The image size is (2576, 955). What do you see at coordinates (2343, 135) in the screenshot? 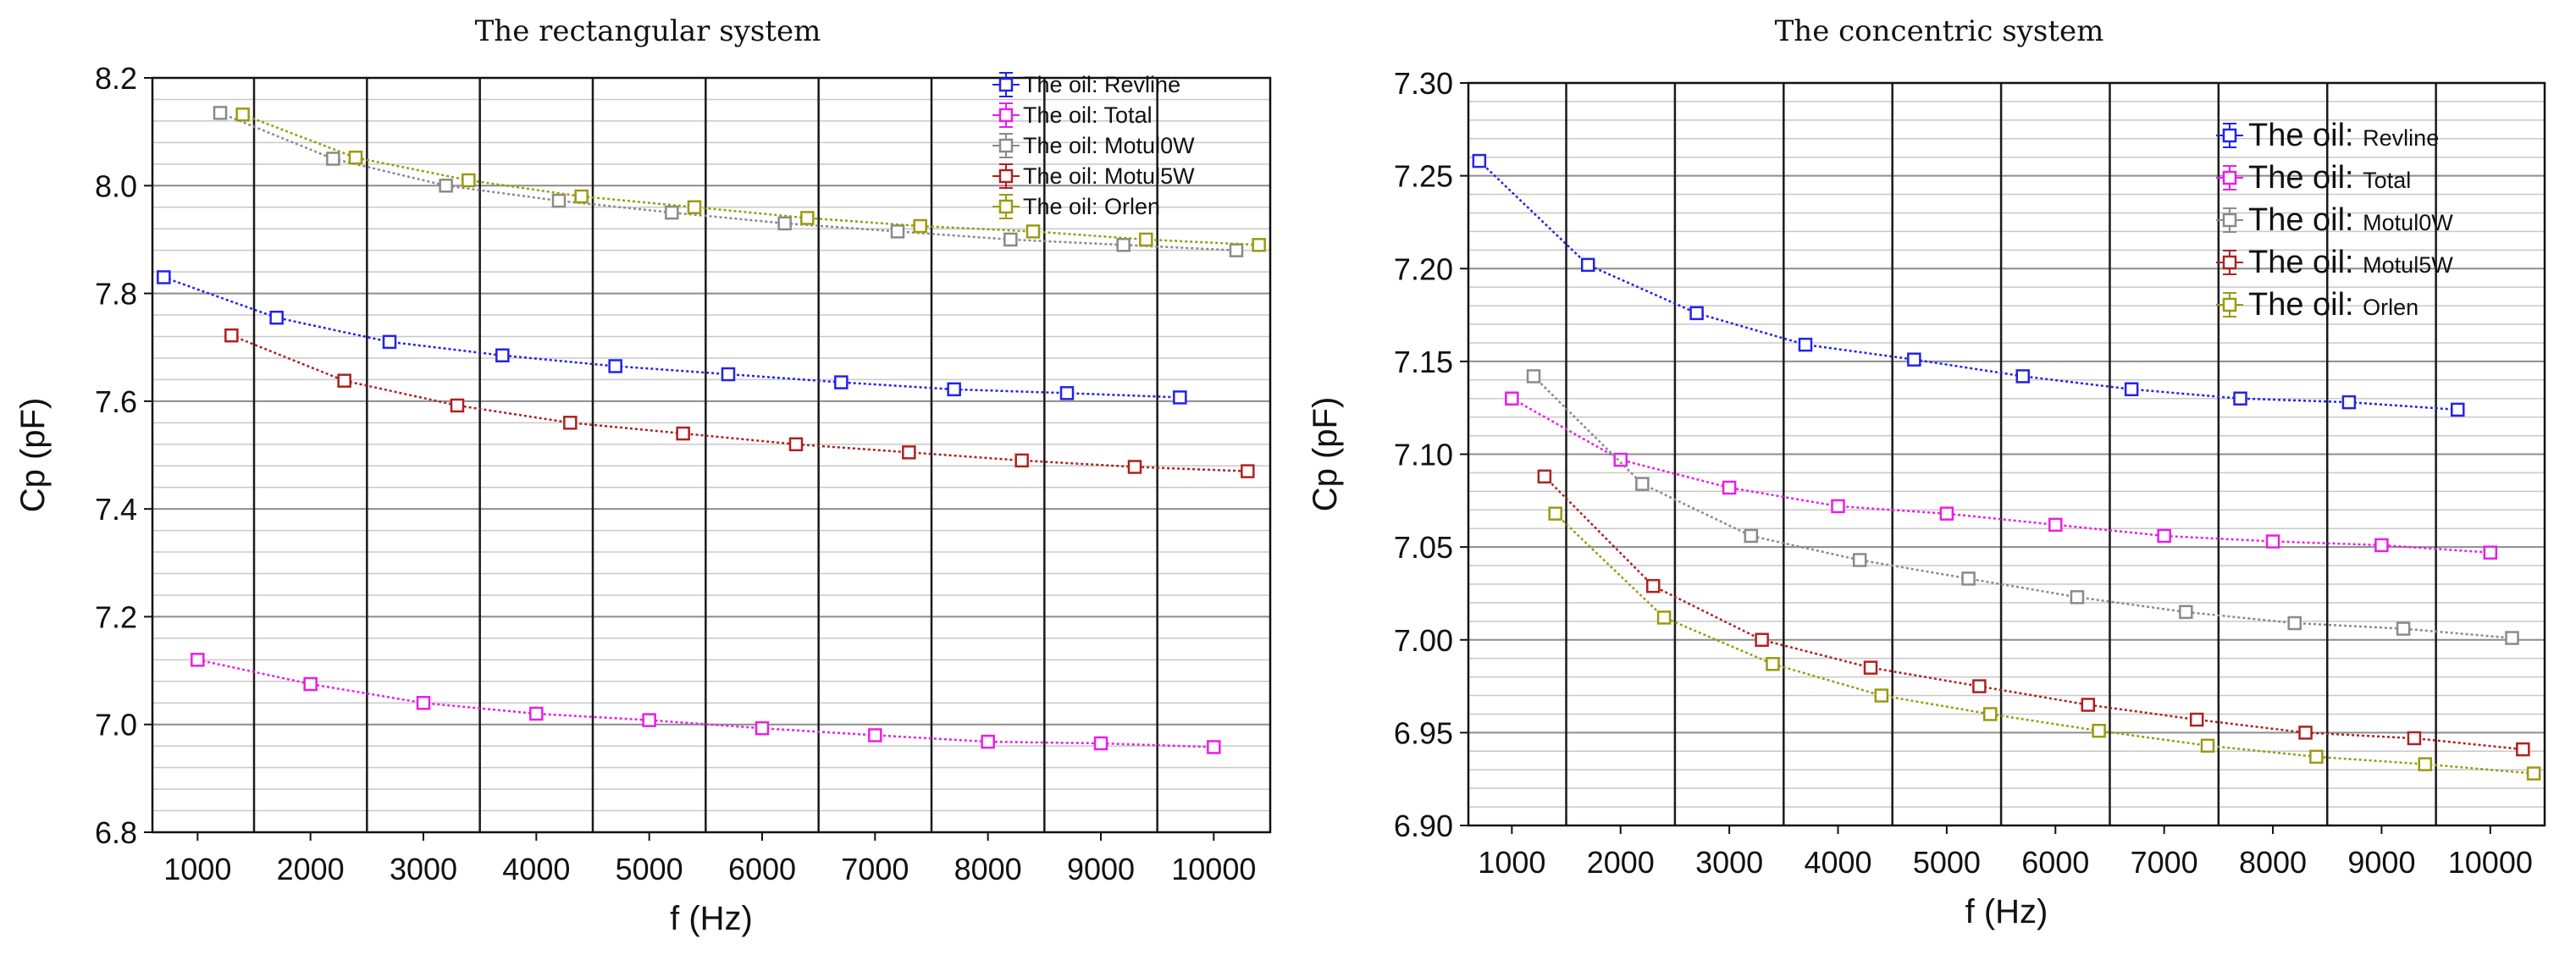
I see `legend-label: The oil: Revline` at bounding box center [2343, 135].